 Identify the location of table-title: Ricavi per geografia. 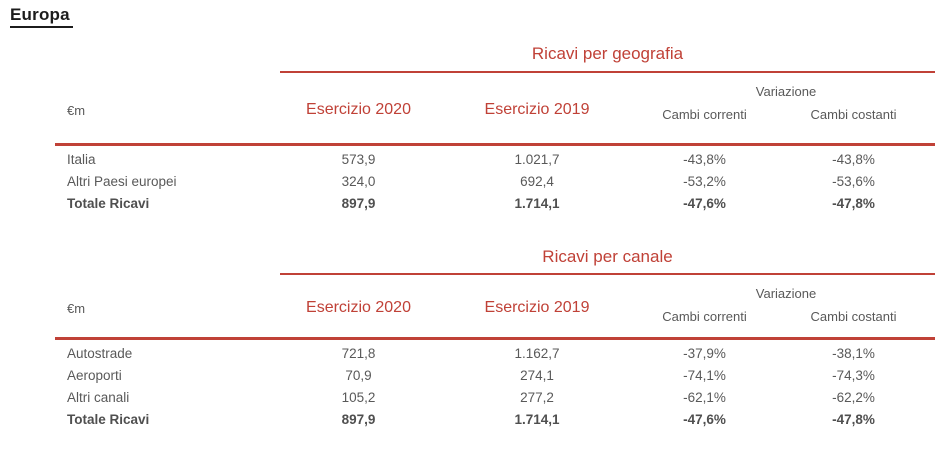
(607, 53).